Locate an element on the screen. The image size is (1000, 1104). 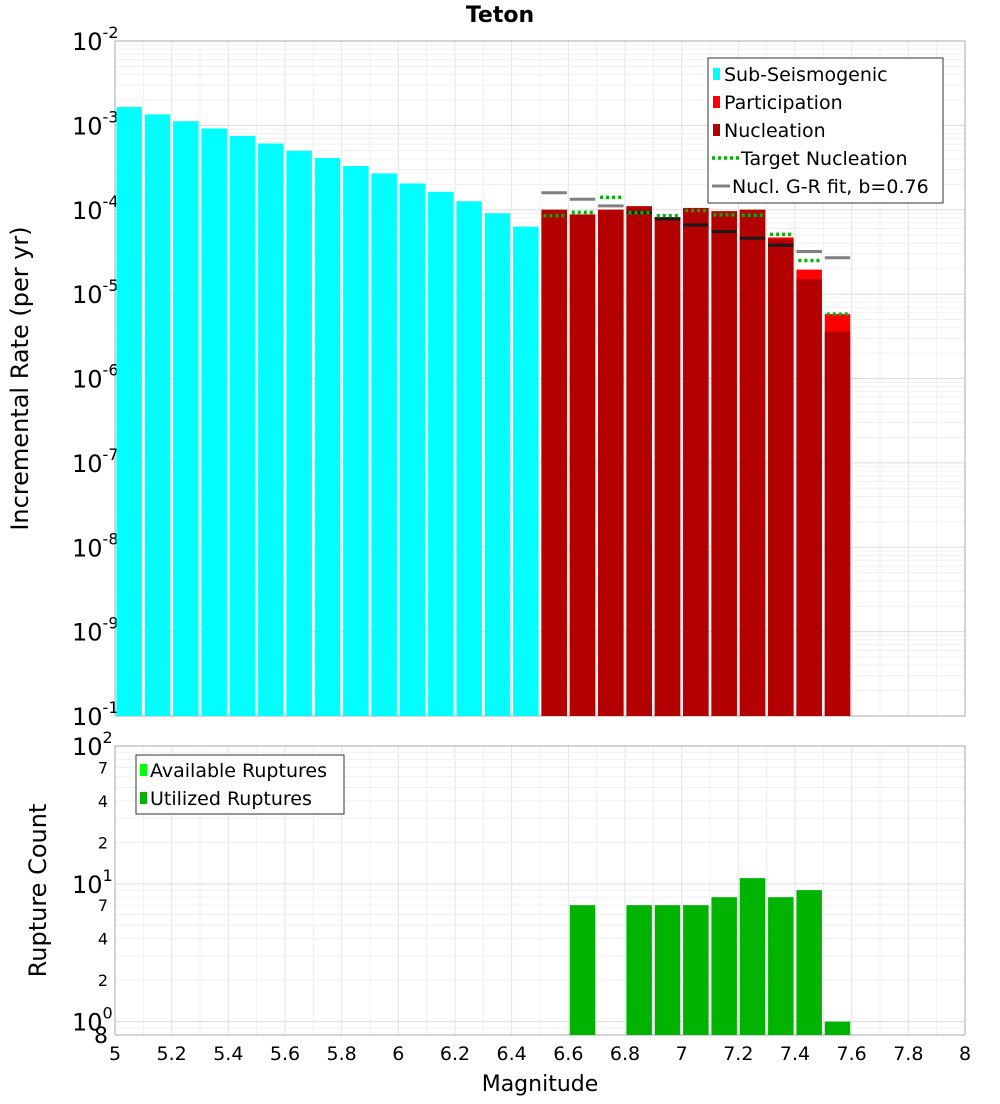
x-tick-label: 5.6 is located at coordinates (285, 1054).